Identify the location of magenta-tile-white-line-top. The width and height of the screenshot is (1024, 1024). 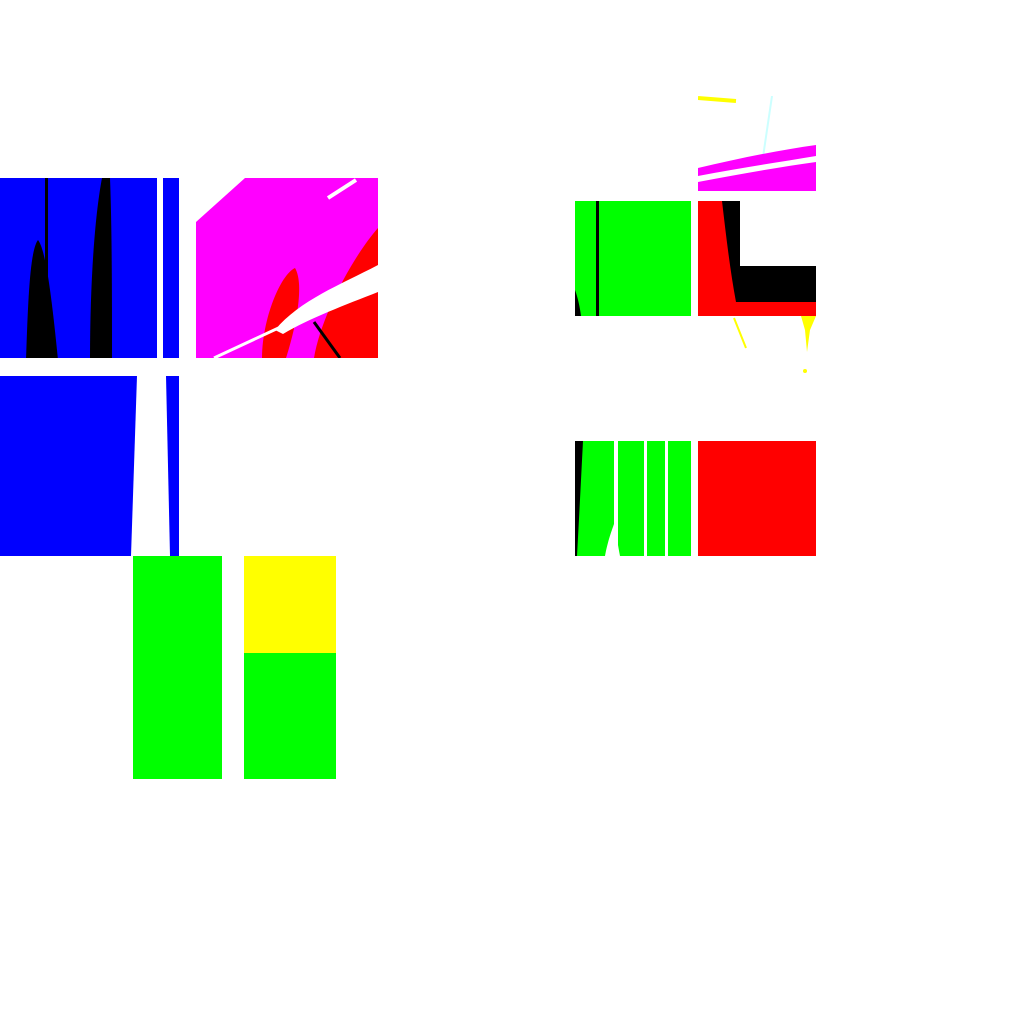
(342, 189).